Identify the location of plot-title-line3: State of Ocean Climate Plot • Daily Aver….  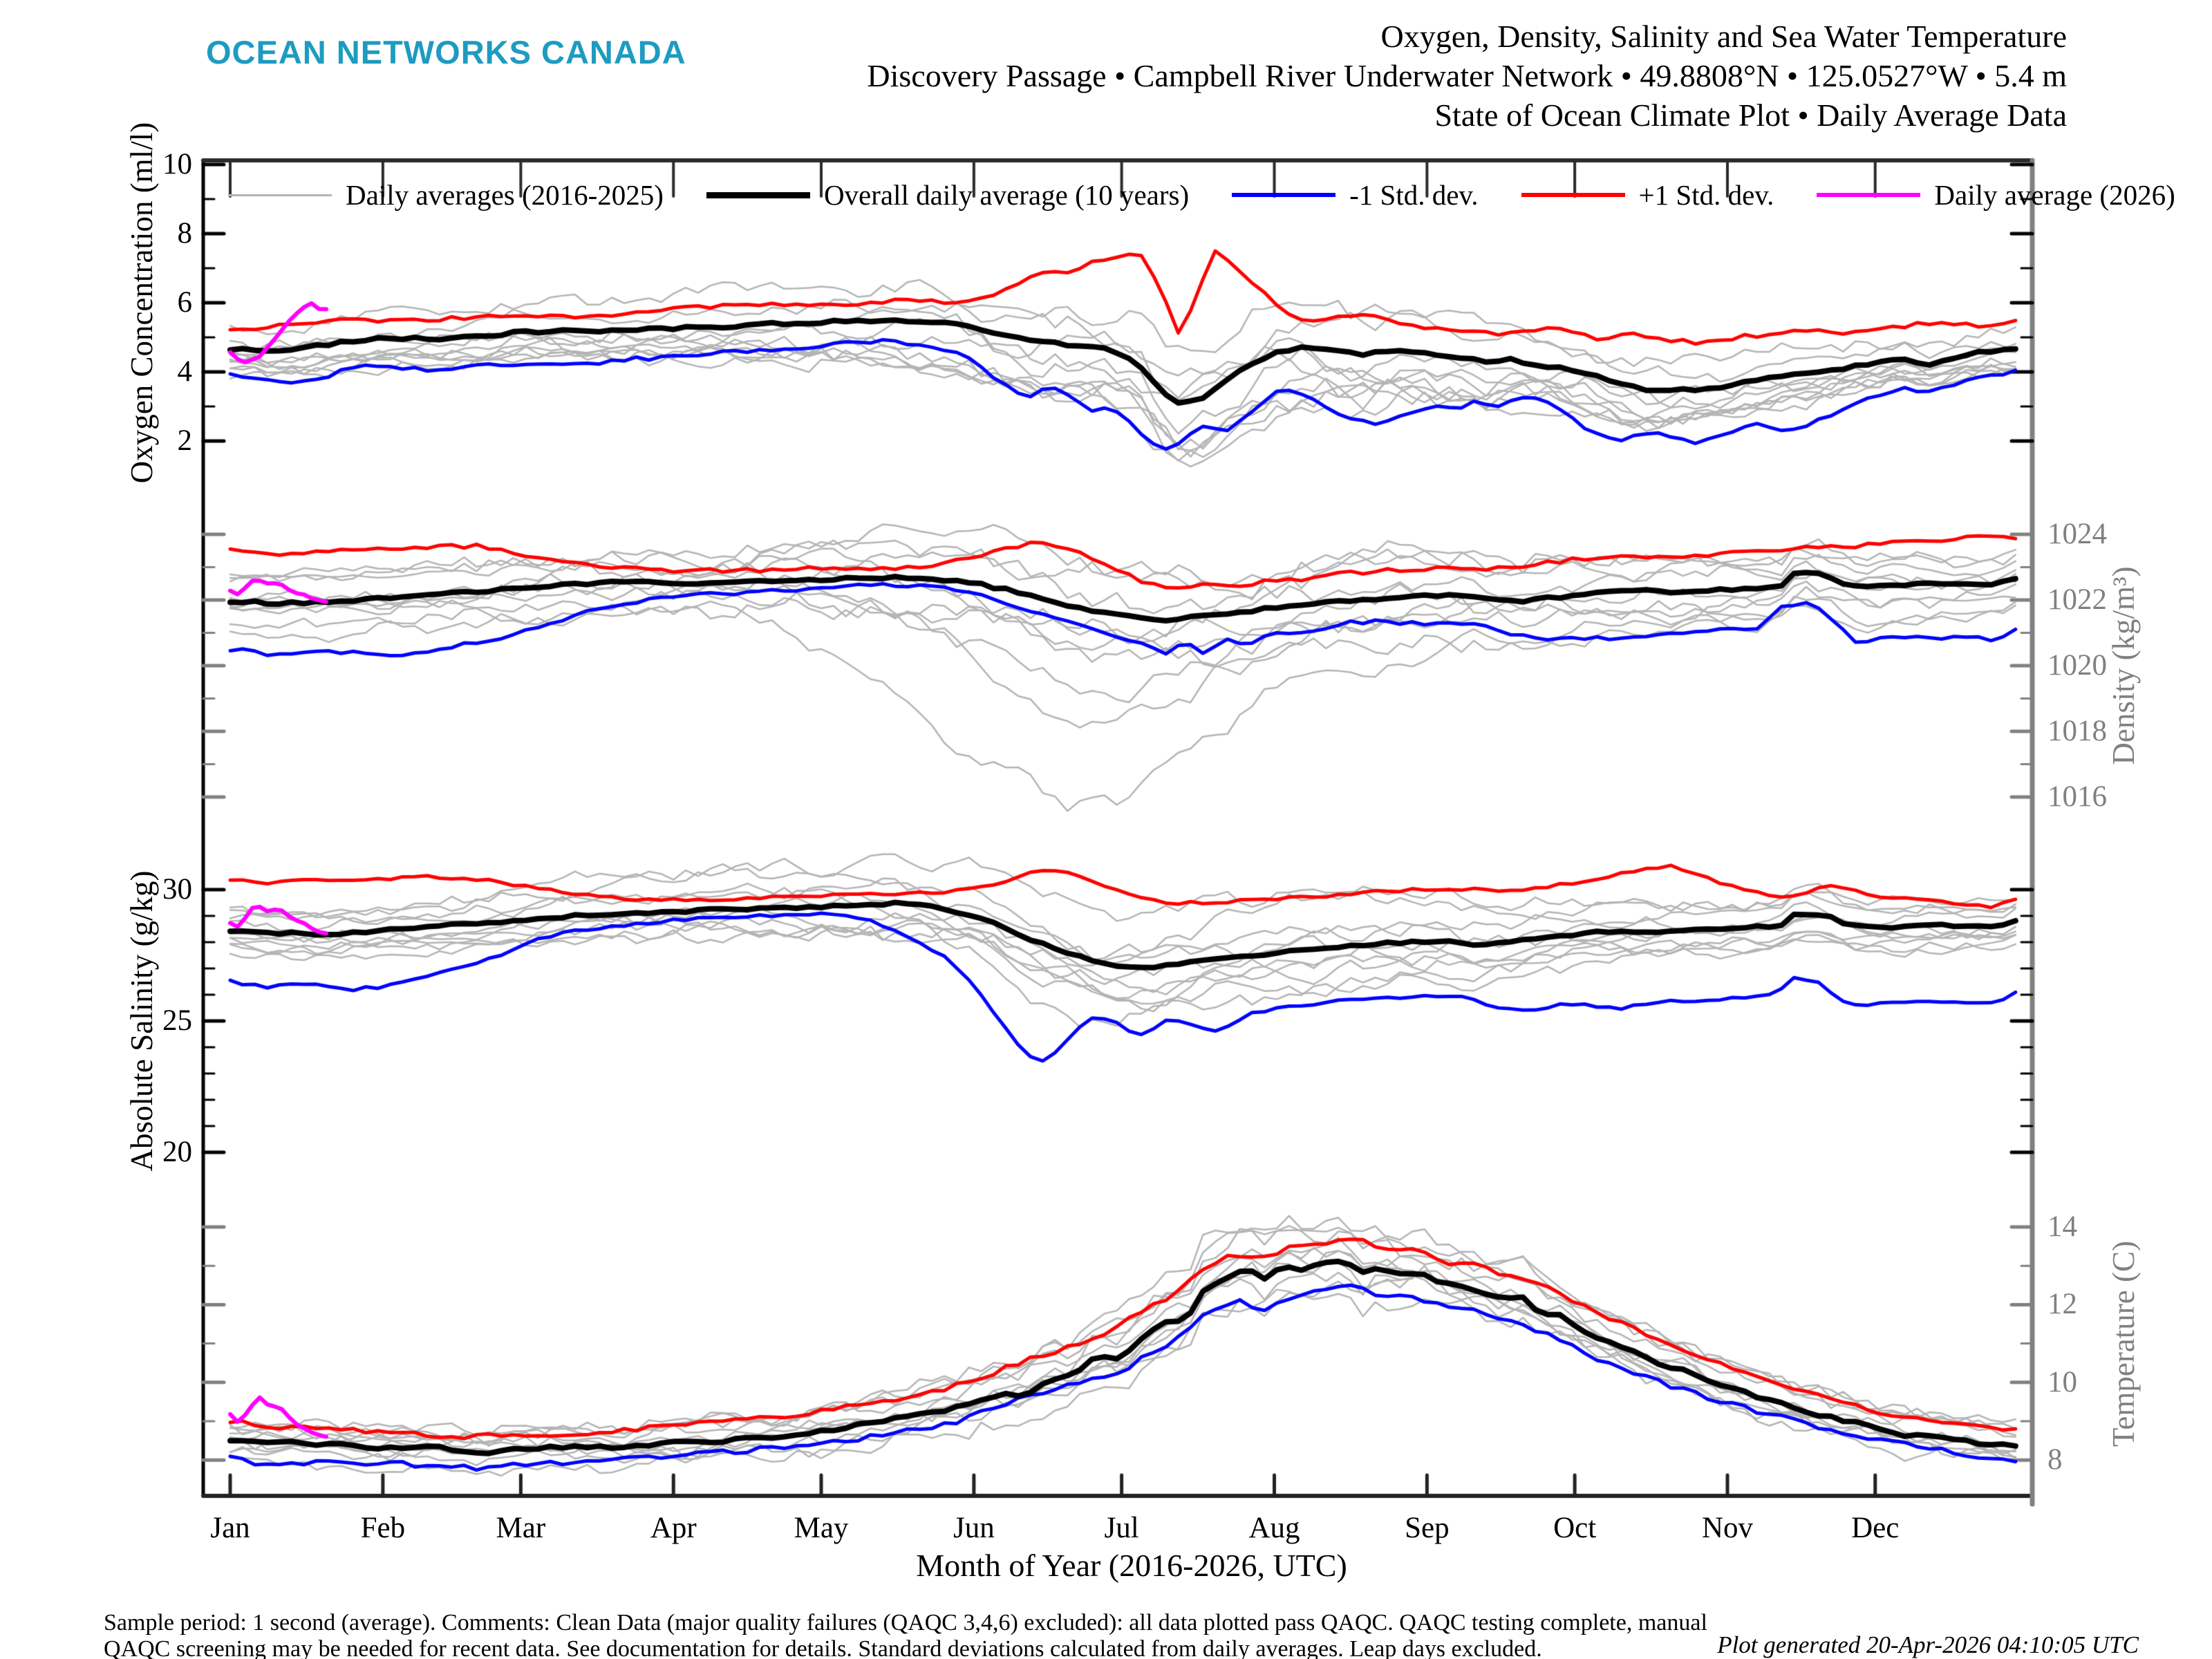
(1750, 115).